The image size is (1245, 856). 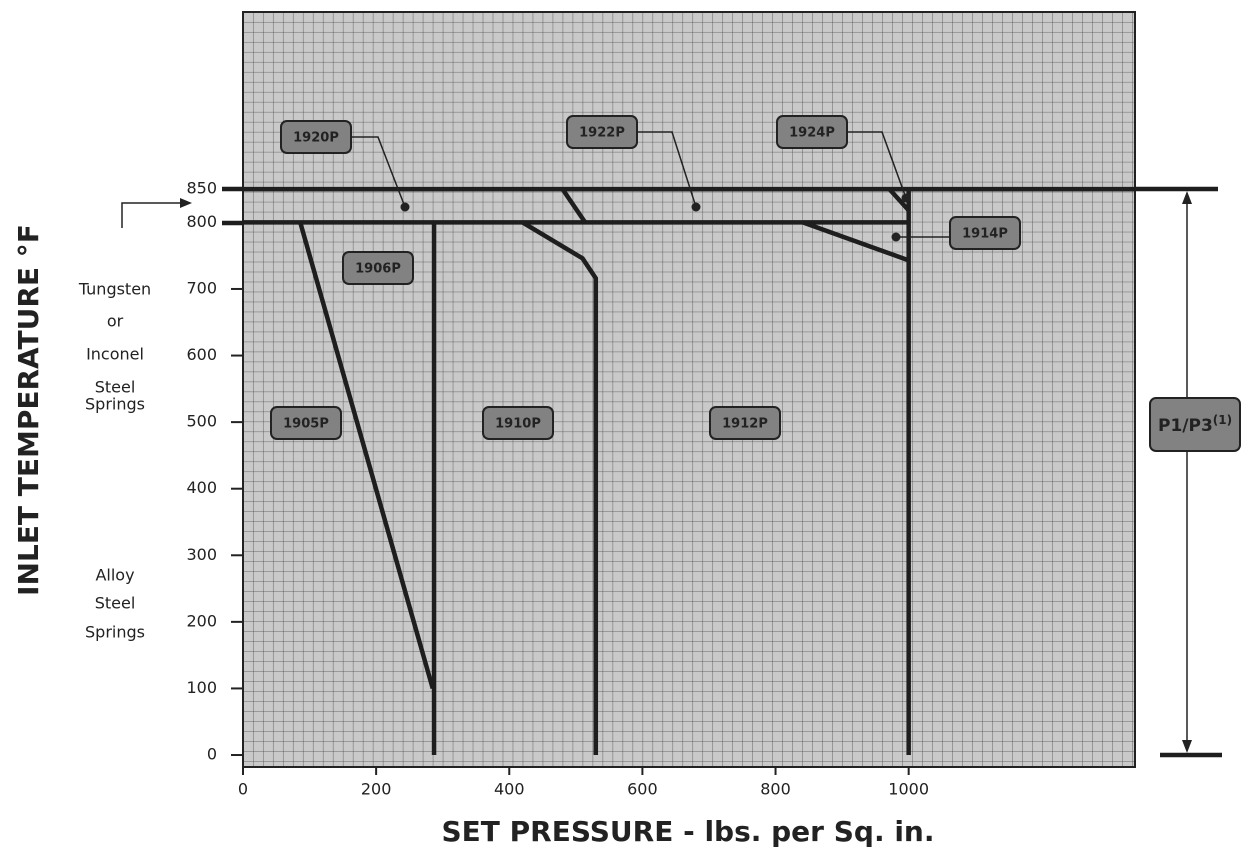 I want to click on x-tick-label: 400, so click(x=509, y=789).